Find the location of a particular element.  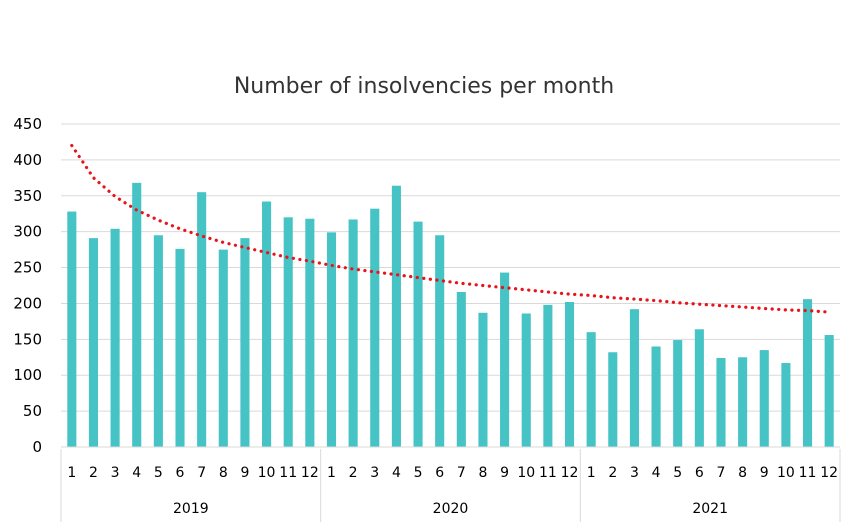

year-group-label: 2020 is located at coordinates (451, 509).